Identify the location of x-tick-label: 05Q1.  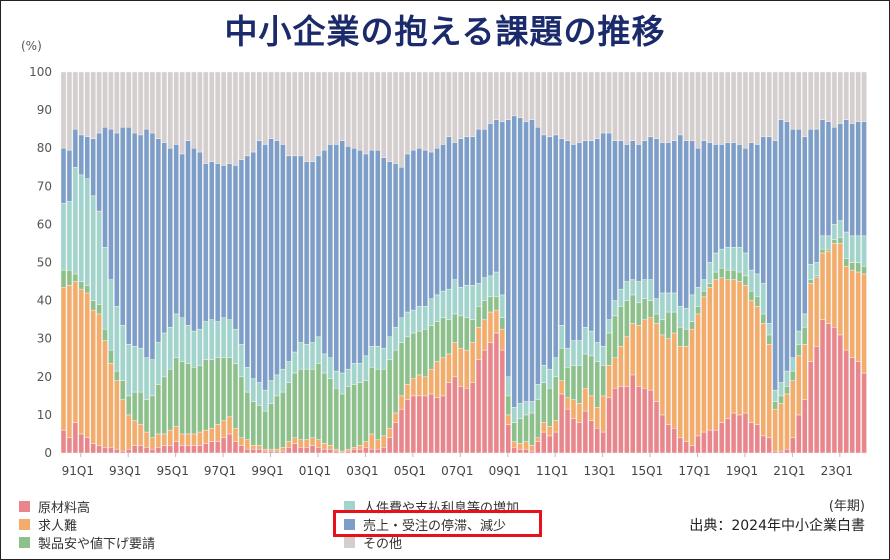
(410, 471).